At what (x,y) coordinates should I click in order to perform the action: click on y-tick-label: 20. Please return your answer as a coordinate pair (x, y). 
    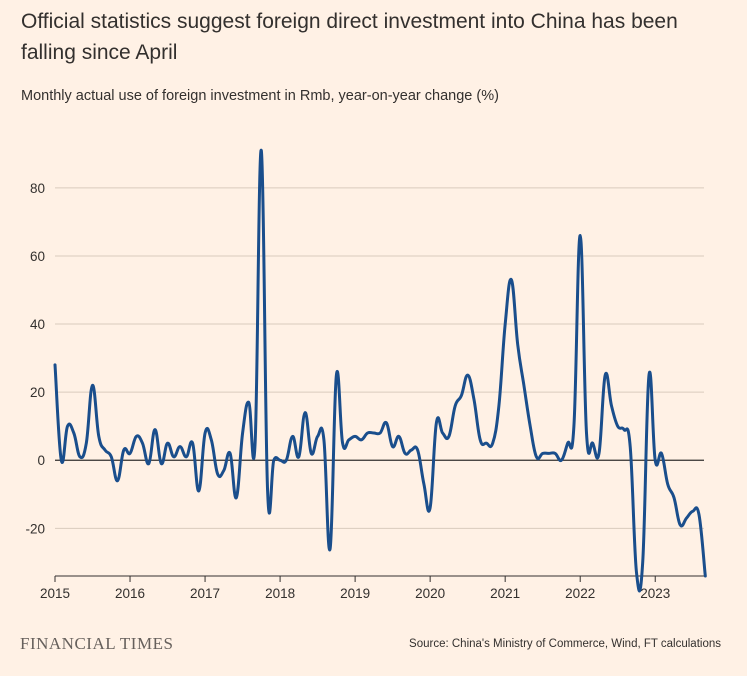
    Looking at the image, I should click on (37, 392).